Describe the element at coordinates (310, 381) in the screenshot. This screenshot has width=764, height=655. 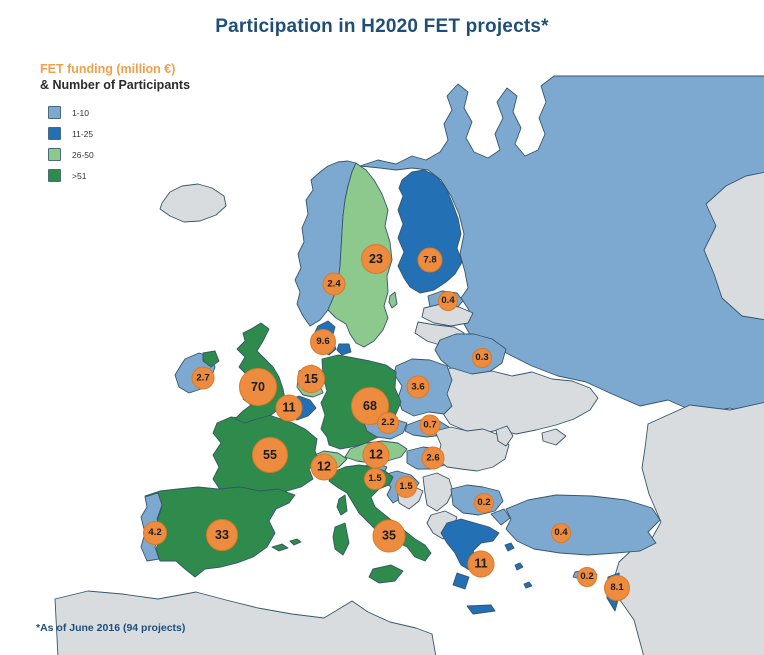
I see `country-shape-netherlands` at that location.